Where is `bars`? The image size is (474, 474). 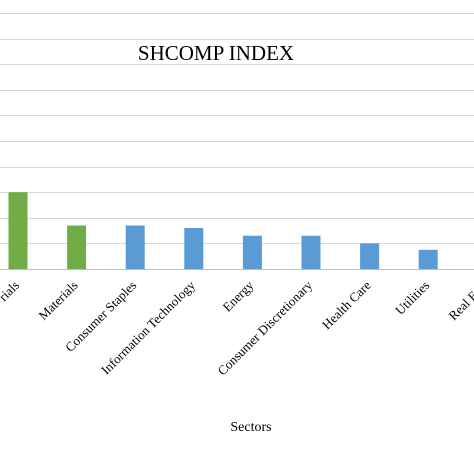
bars is located at coordinates (223, 230).